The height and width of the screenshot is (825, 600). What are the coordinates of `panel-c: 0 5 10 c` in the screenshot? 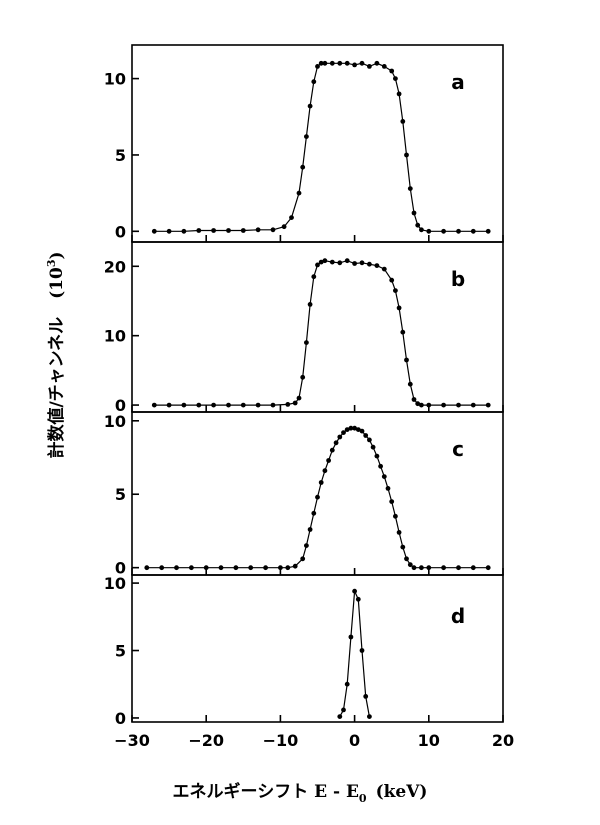 It's located at (304, 494).